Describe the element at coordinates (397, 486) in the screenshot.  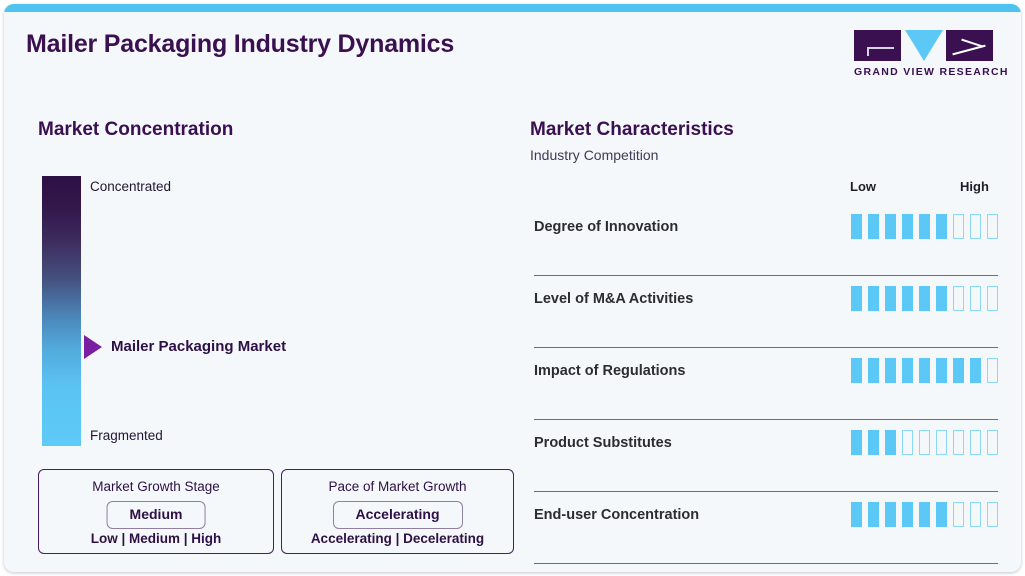
I see `pace-of-market-growth-heading: Pace of Market Growth` at that location.